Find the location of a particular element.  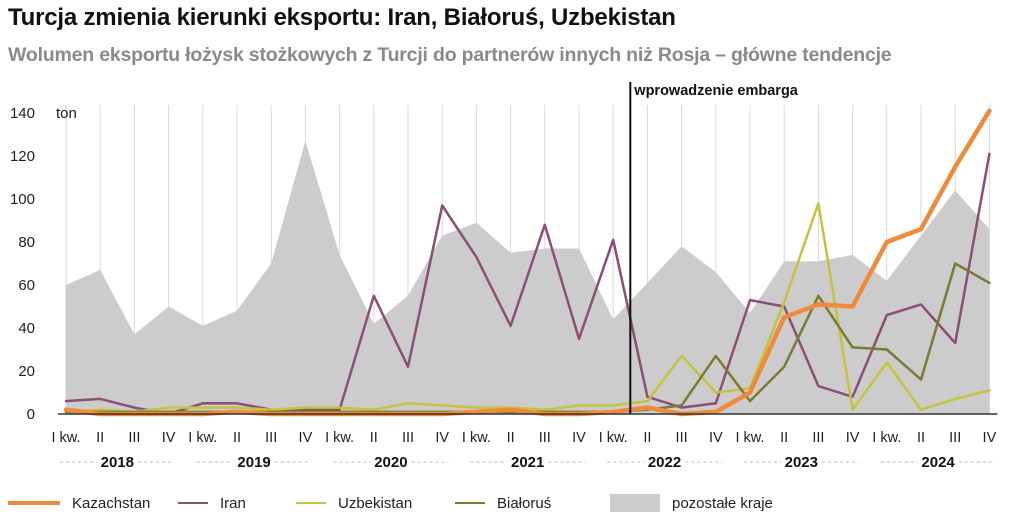

year-label: 2021 is located at coordinates (527, 462).